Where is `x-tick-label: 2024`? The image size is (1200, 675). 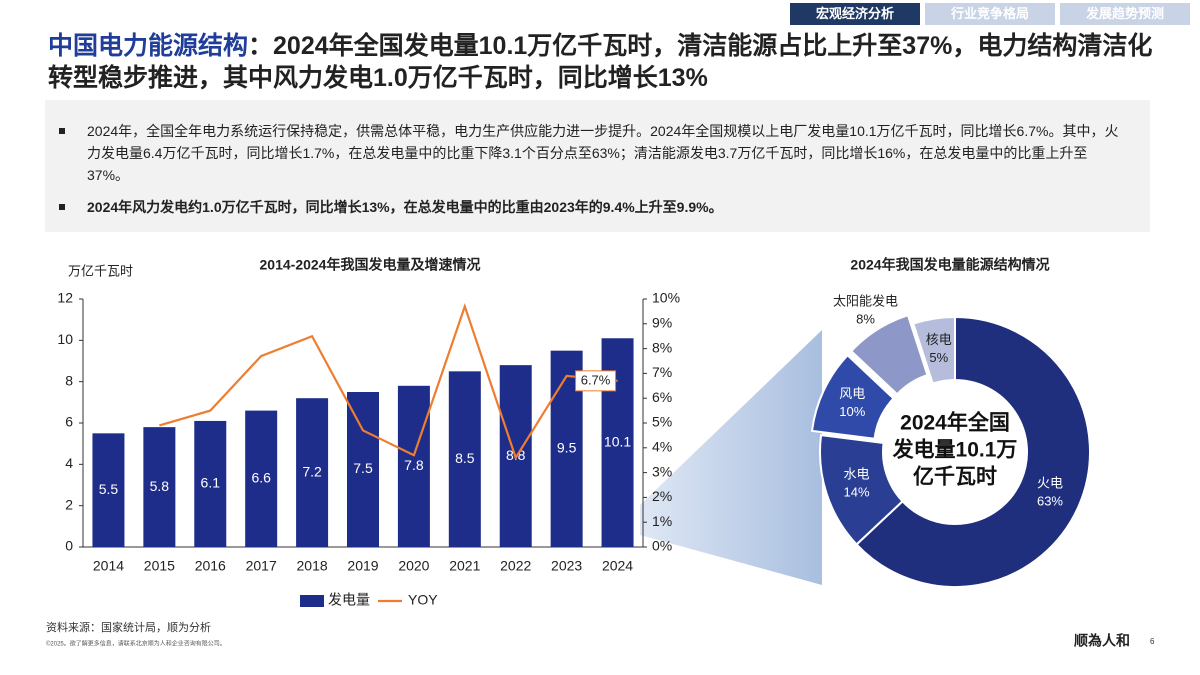 x-tick-label: 2024 is located at coordinates (617, 566).